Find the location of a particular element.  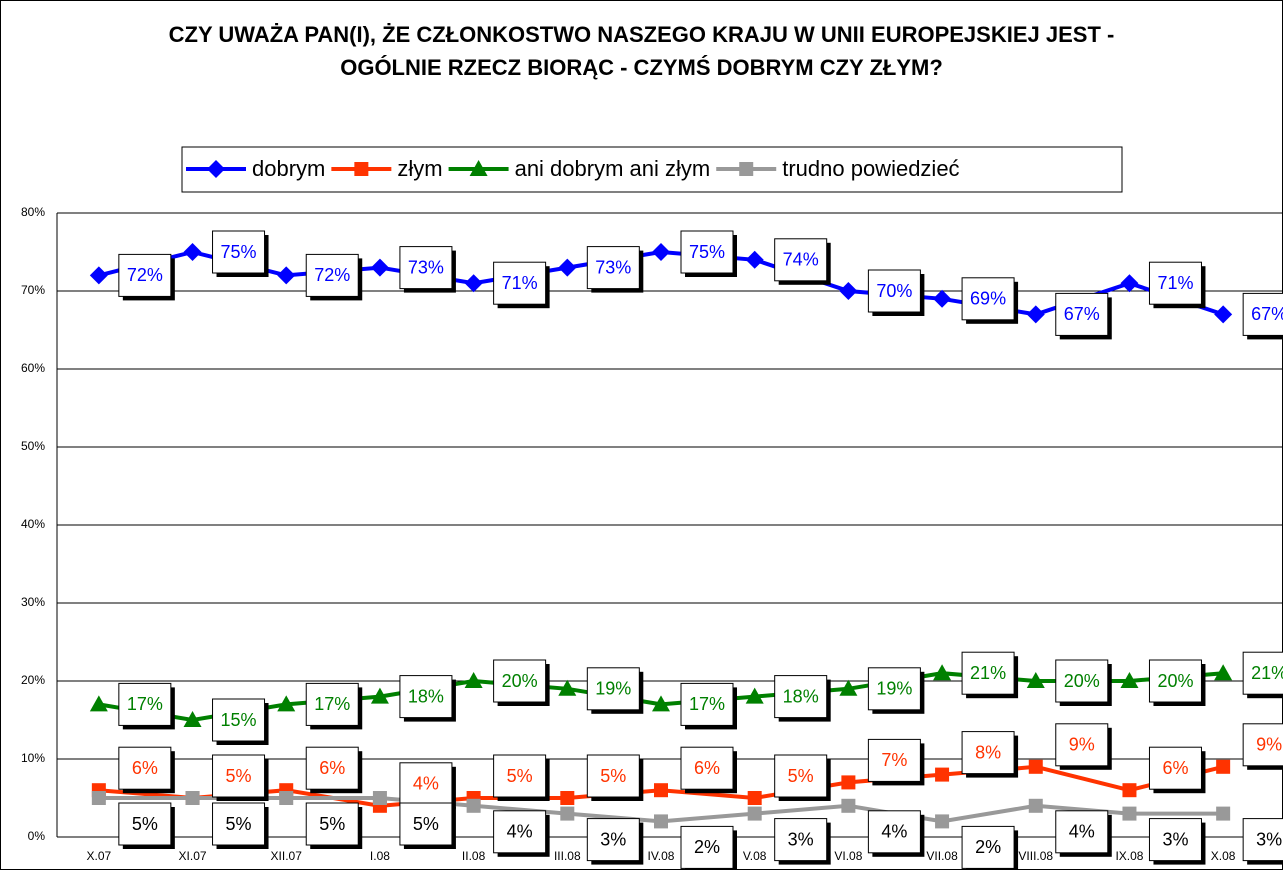

y-tick-label: 60% is located at coordinates (33, 368).